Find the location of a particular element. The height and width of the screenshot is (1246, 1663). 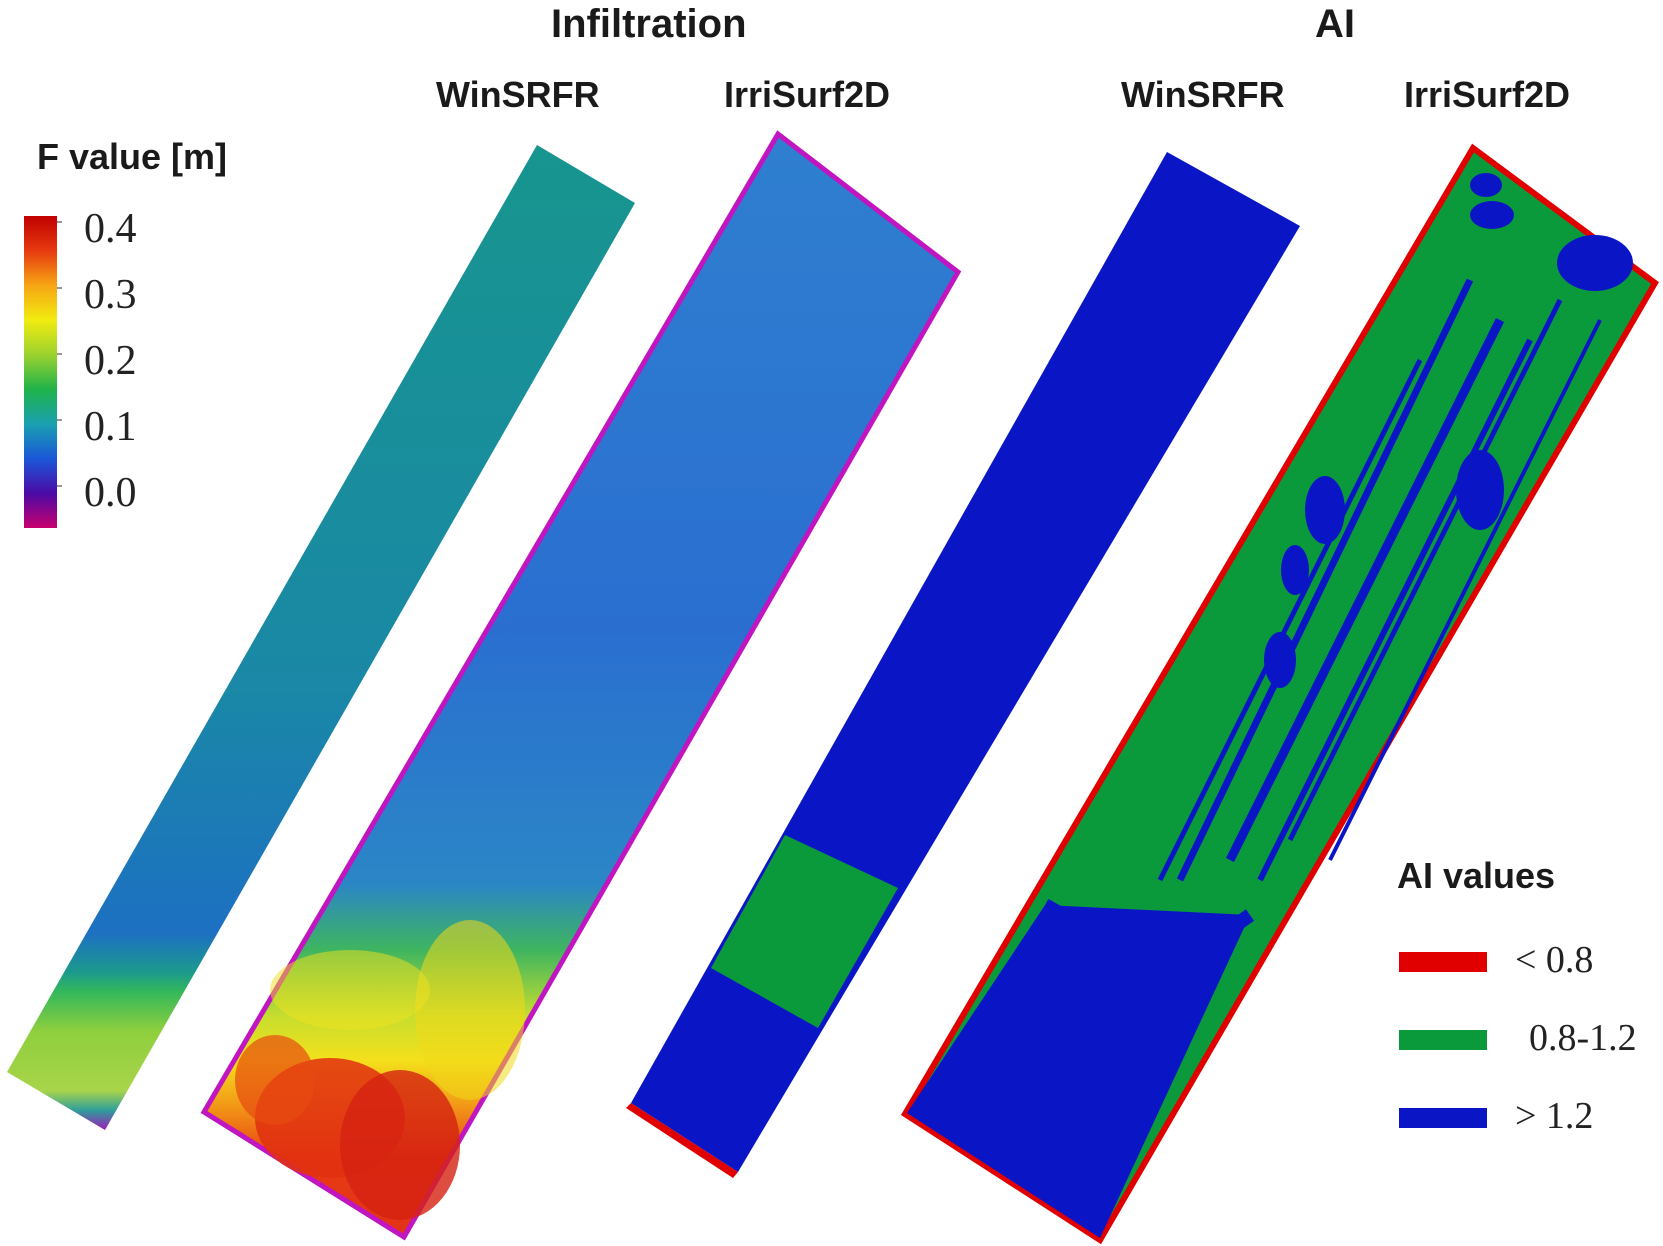

panel-title-winsrfr-ai: WinSRFR is located at coordinates (1203, 94).